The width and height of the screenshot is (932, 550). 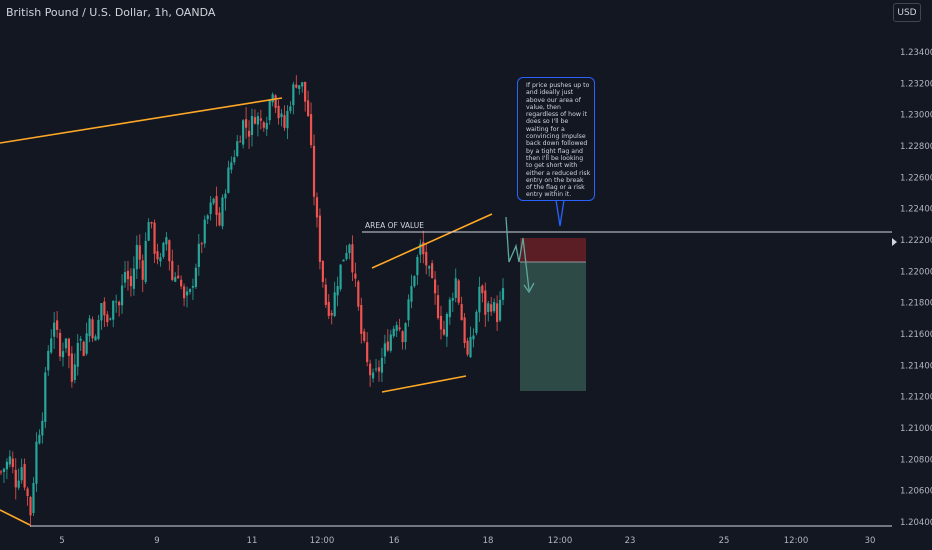 What do you see at coordinates (916, 304) in the screenshot?
I see `price-tick-label: 1.21800` at bounding box center [916, 304].